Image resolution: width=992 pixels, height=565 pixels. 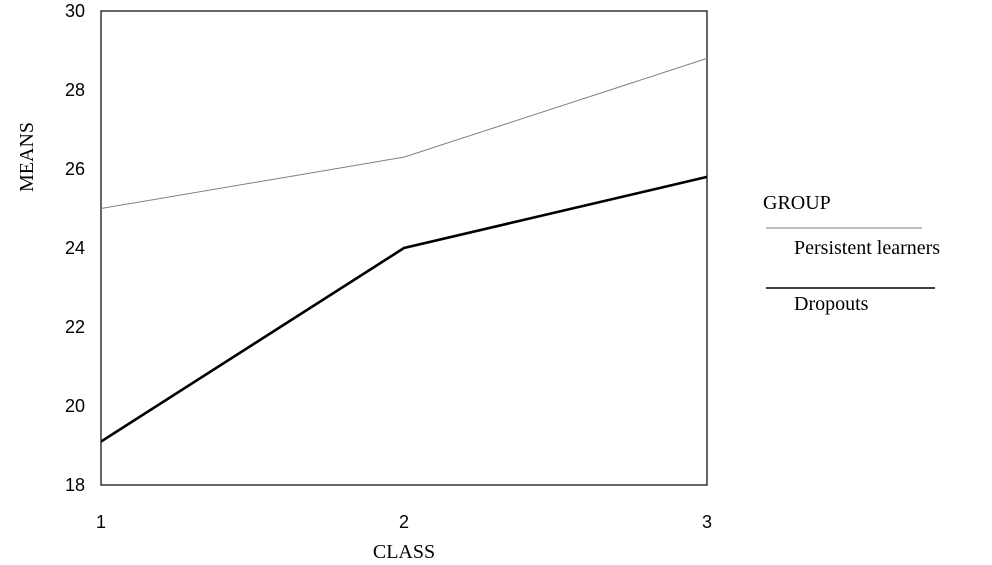 What do you see at coordinates (75, 327) in the screenshot?
I see `y-tick-label: 22` at bounding box center [75, 327].